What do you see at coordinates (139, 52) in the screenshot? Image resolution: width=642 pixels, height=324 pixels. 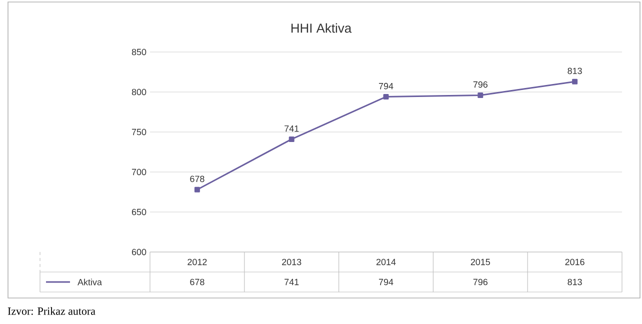 I see `y-tick-label: 850` at bounding box center [139, 52].